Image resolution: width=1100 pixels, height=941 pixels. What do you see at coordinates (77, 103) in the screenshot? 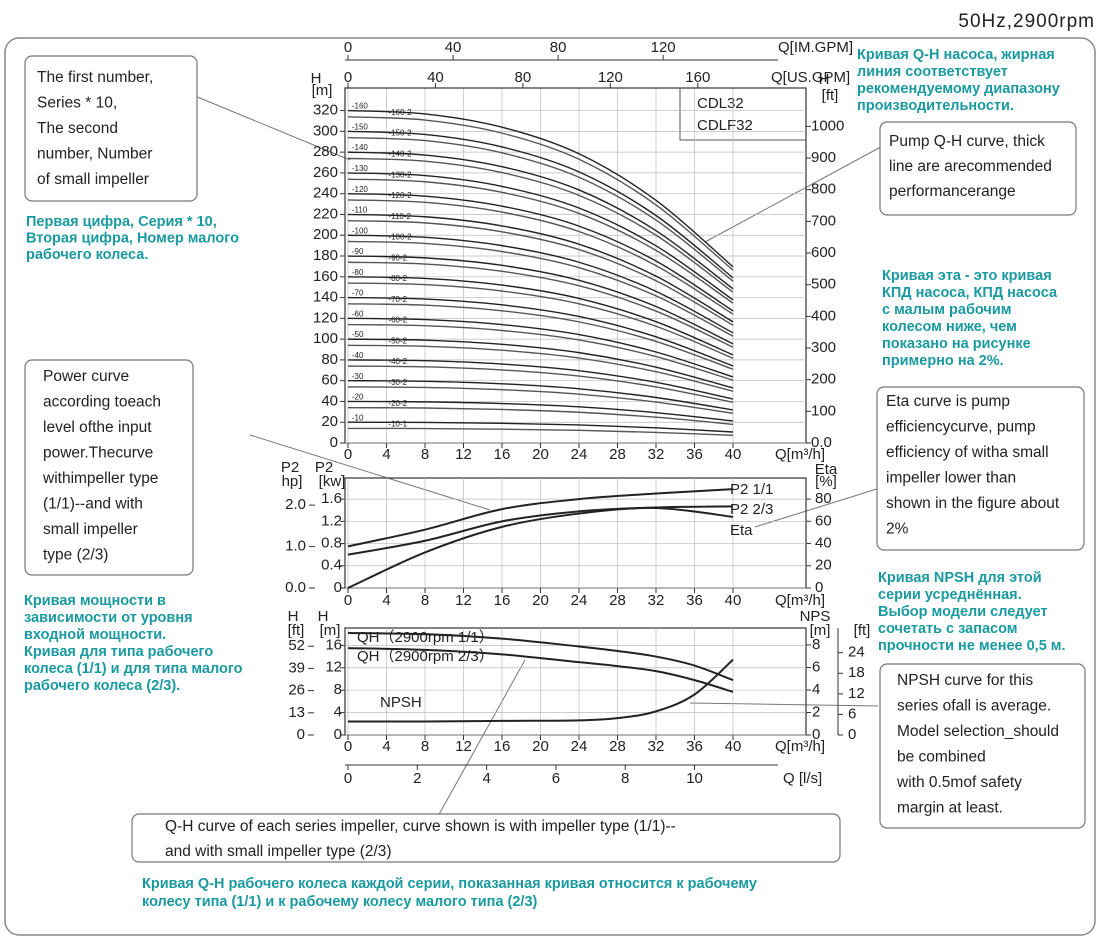
I see `note-line: Series * 10,` at bounding box center [77, 103].